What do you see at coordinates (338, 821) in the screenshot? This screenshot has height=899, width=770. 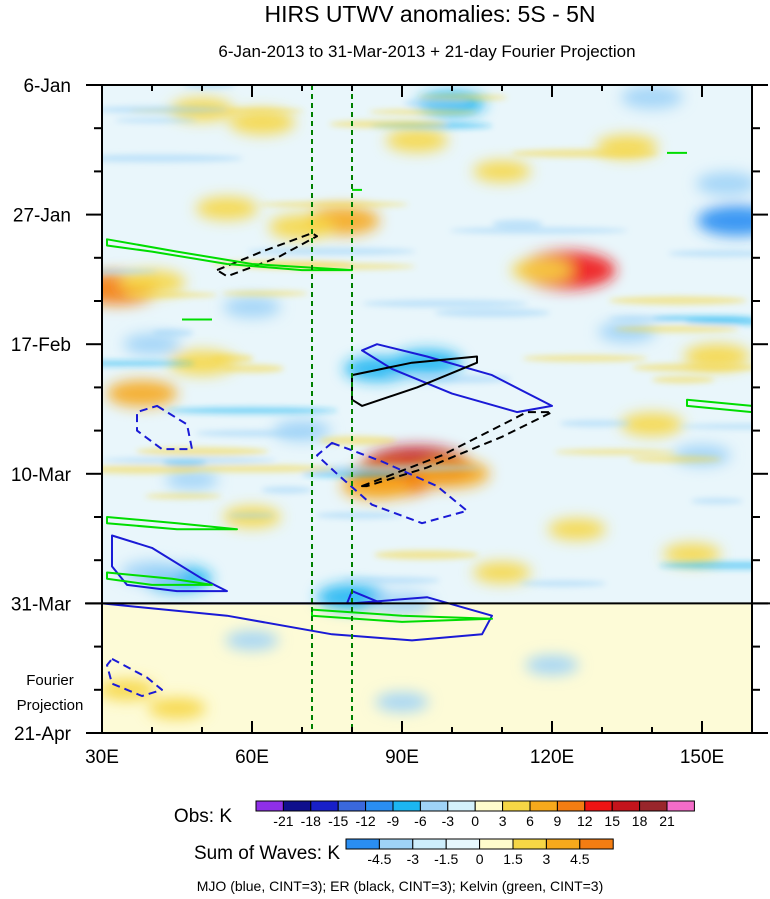 I see `colorbar-level-label: -15` at bounding box center [338, 821].